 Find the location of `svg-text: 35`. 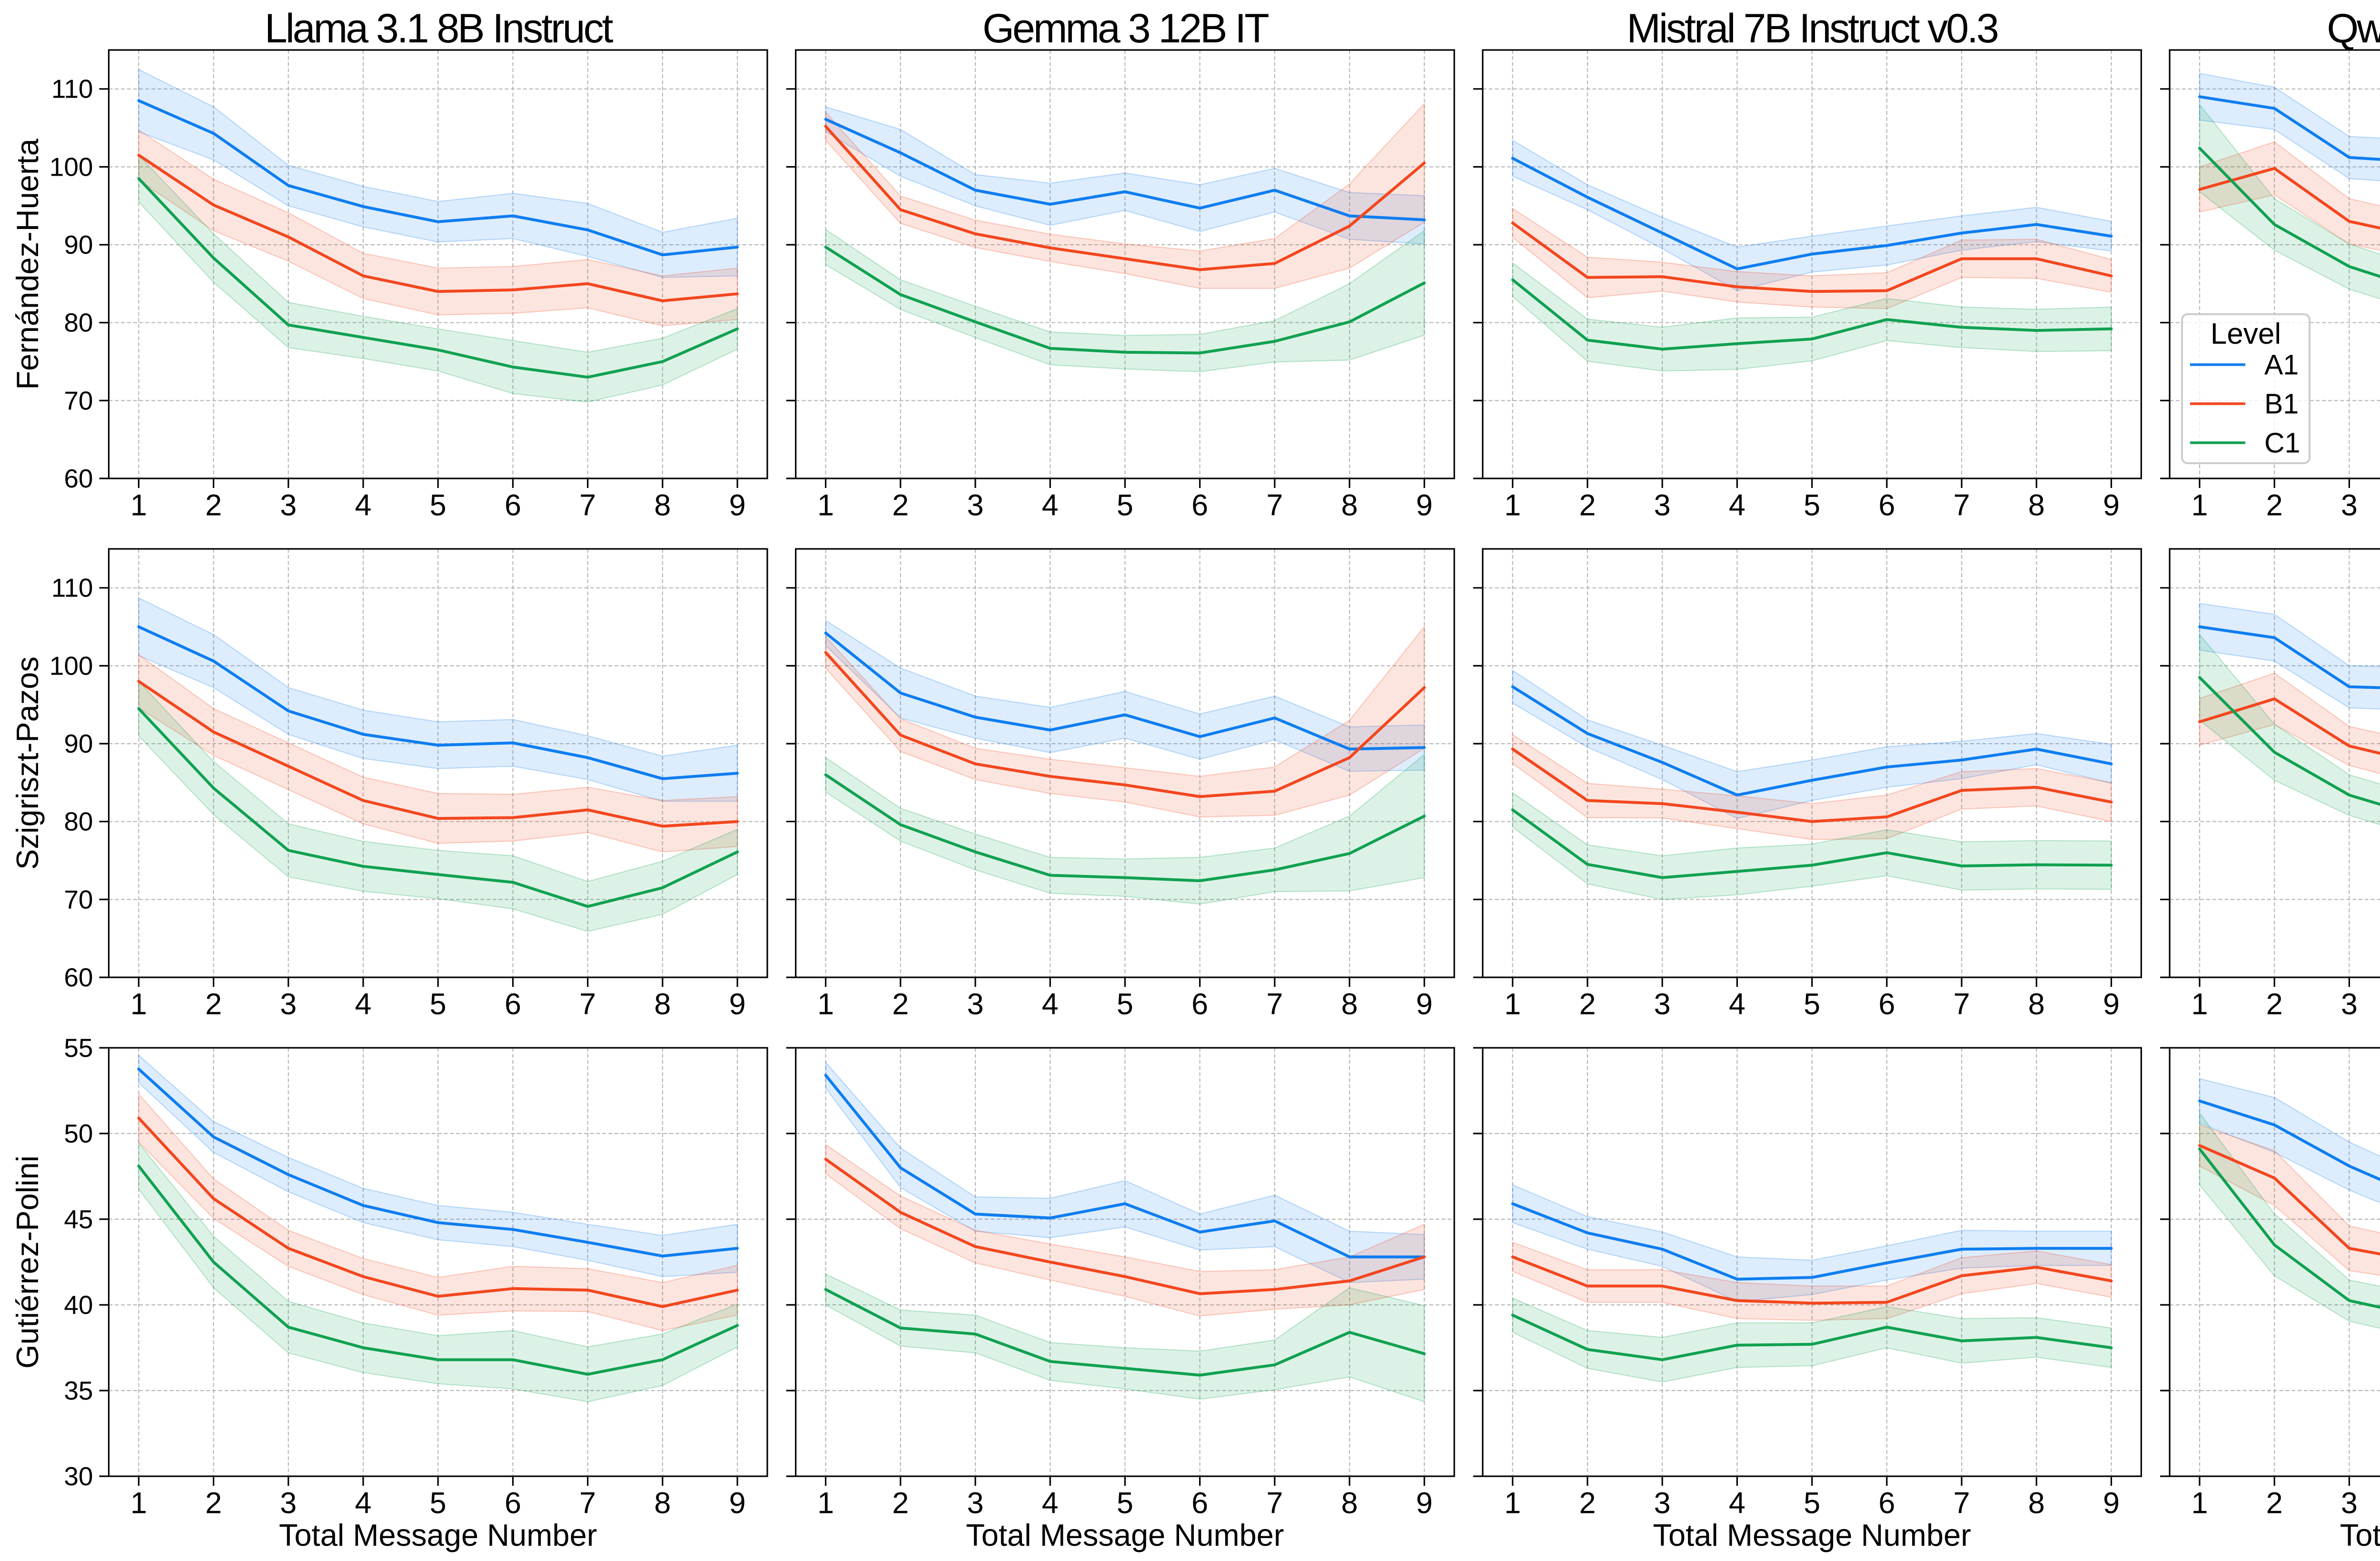

svg-text: 35 is located at coordinates (78, 1390).